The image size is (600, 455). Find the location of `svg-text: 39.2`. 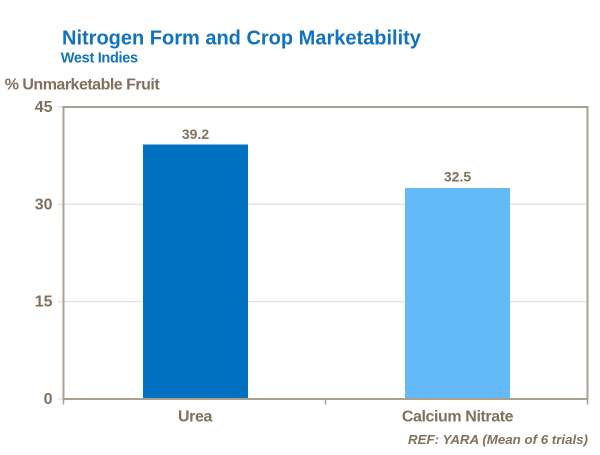

svg-text: 39.2 is located at coordinates (195, 134).